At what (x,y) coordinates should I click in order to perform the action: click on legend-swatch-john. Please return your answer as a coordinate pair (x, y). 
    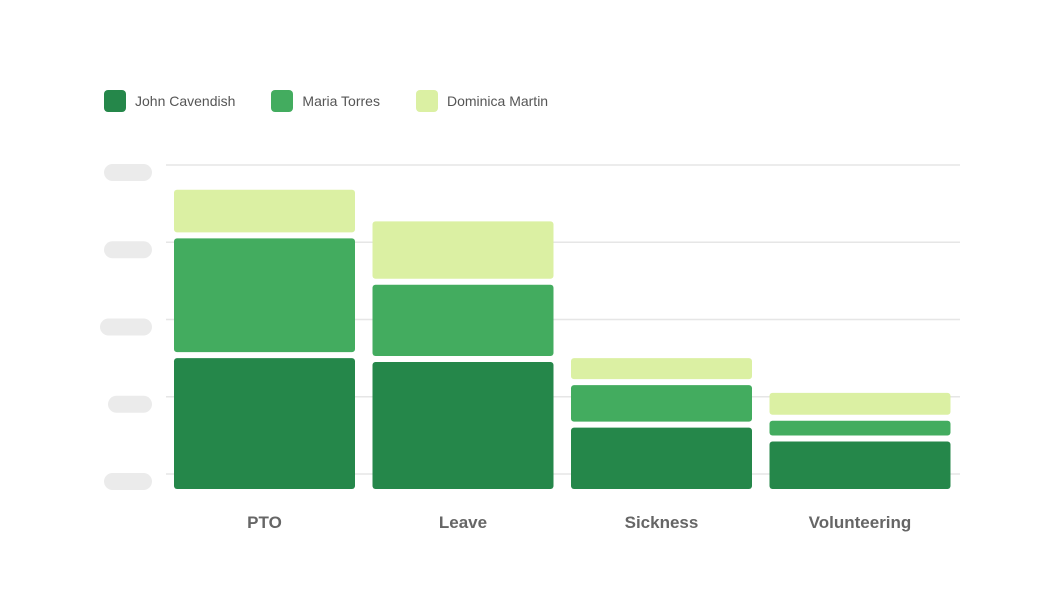
    Looking at the image, I should click on (115, 101).